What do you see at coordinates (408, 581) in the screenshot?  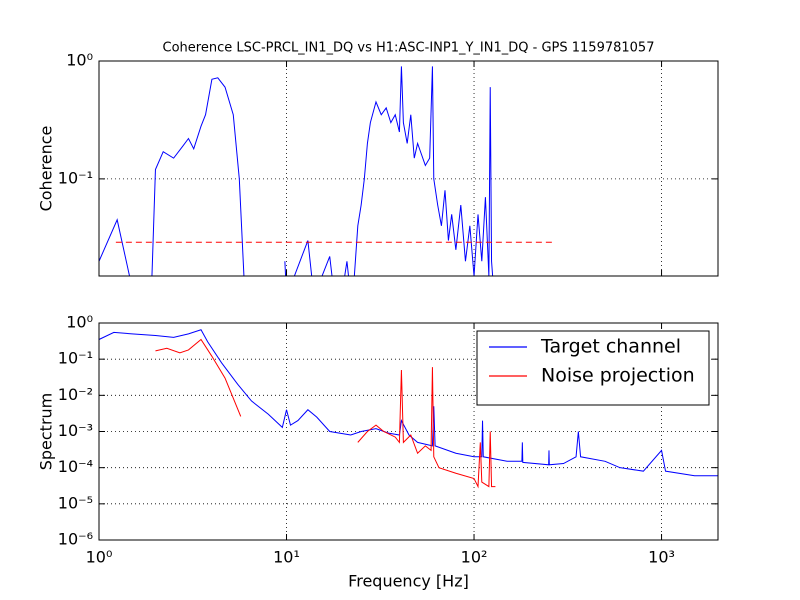 I see `x-axis-label: Frequency [Hz]` at bounding box center [408, 581].